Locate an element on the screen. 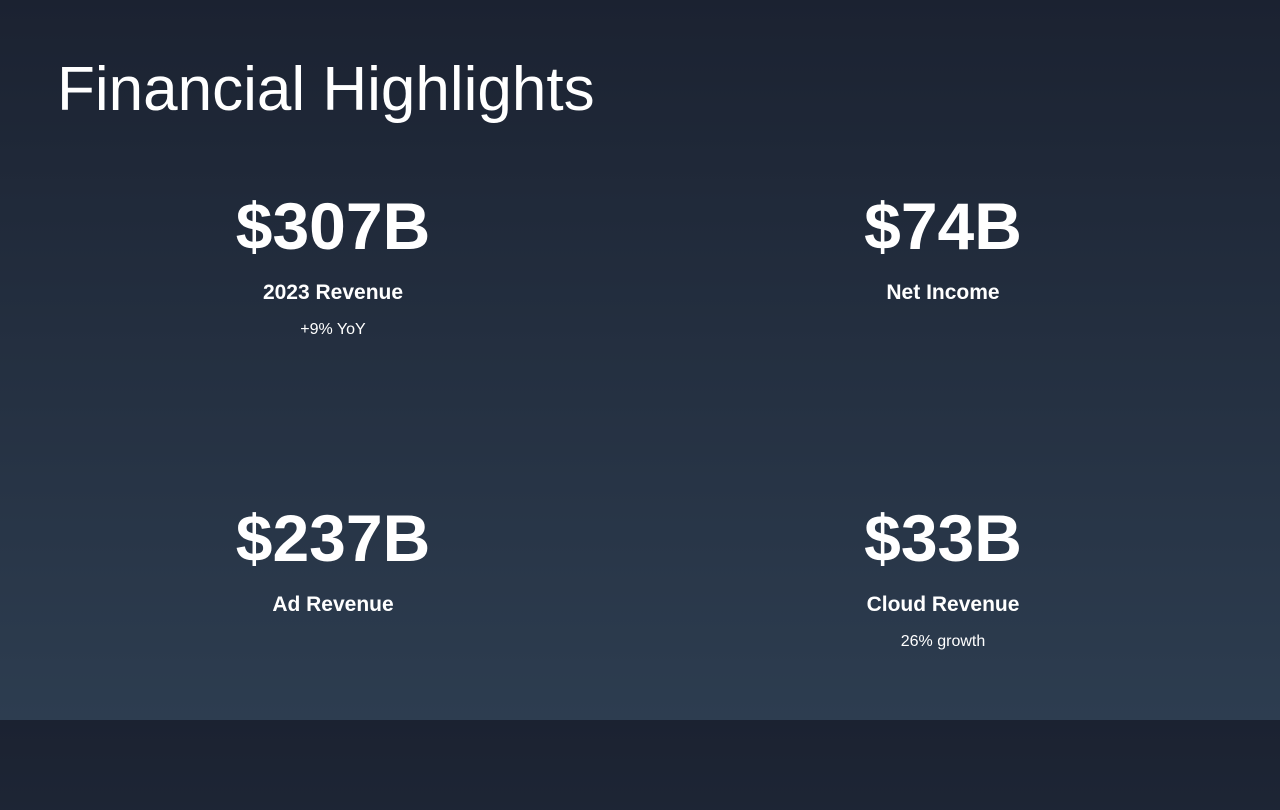 This screenshot has width=1280, height=810. metric-sub: 26% growth is located at coordinates (943, 641).